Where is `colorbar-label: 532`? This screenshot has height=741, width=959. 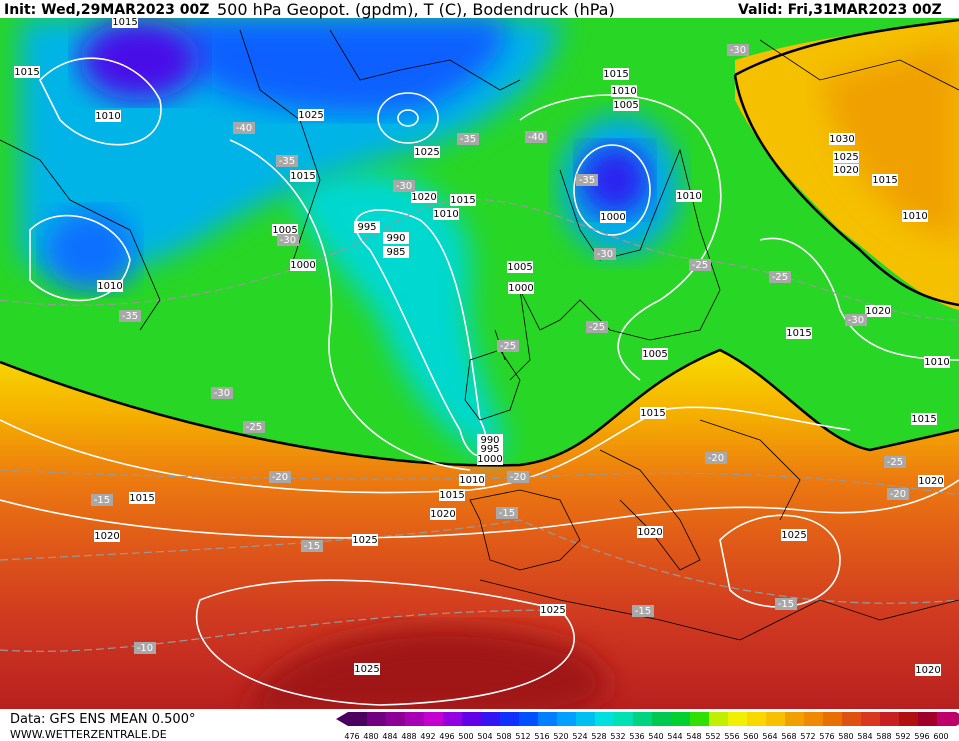
colorbar-label: 532 is located at coordinates (617, 736).